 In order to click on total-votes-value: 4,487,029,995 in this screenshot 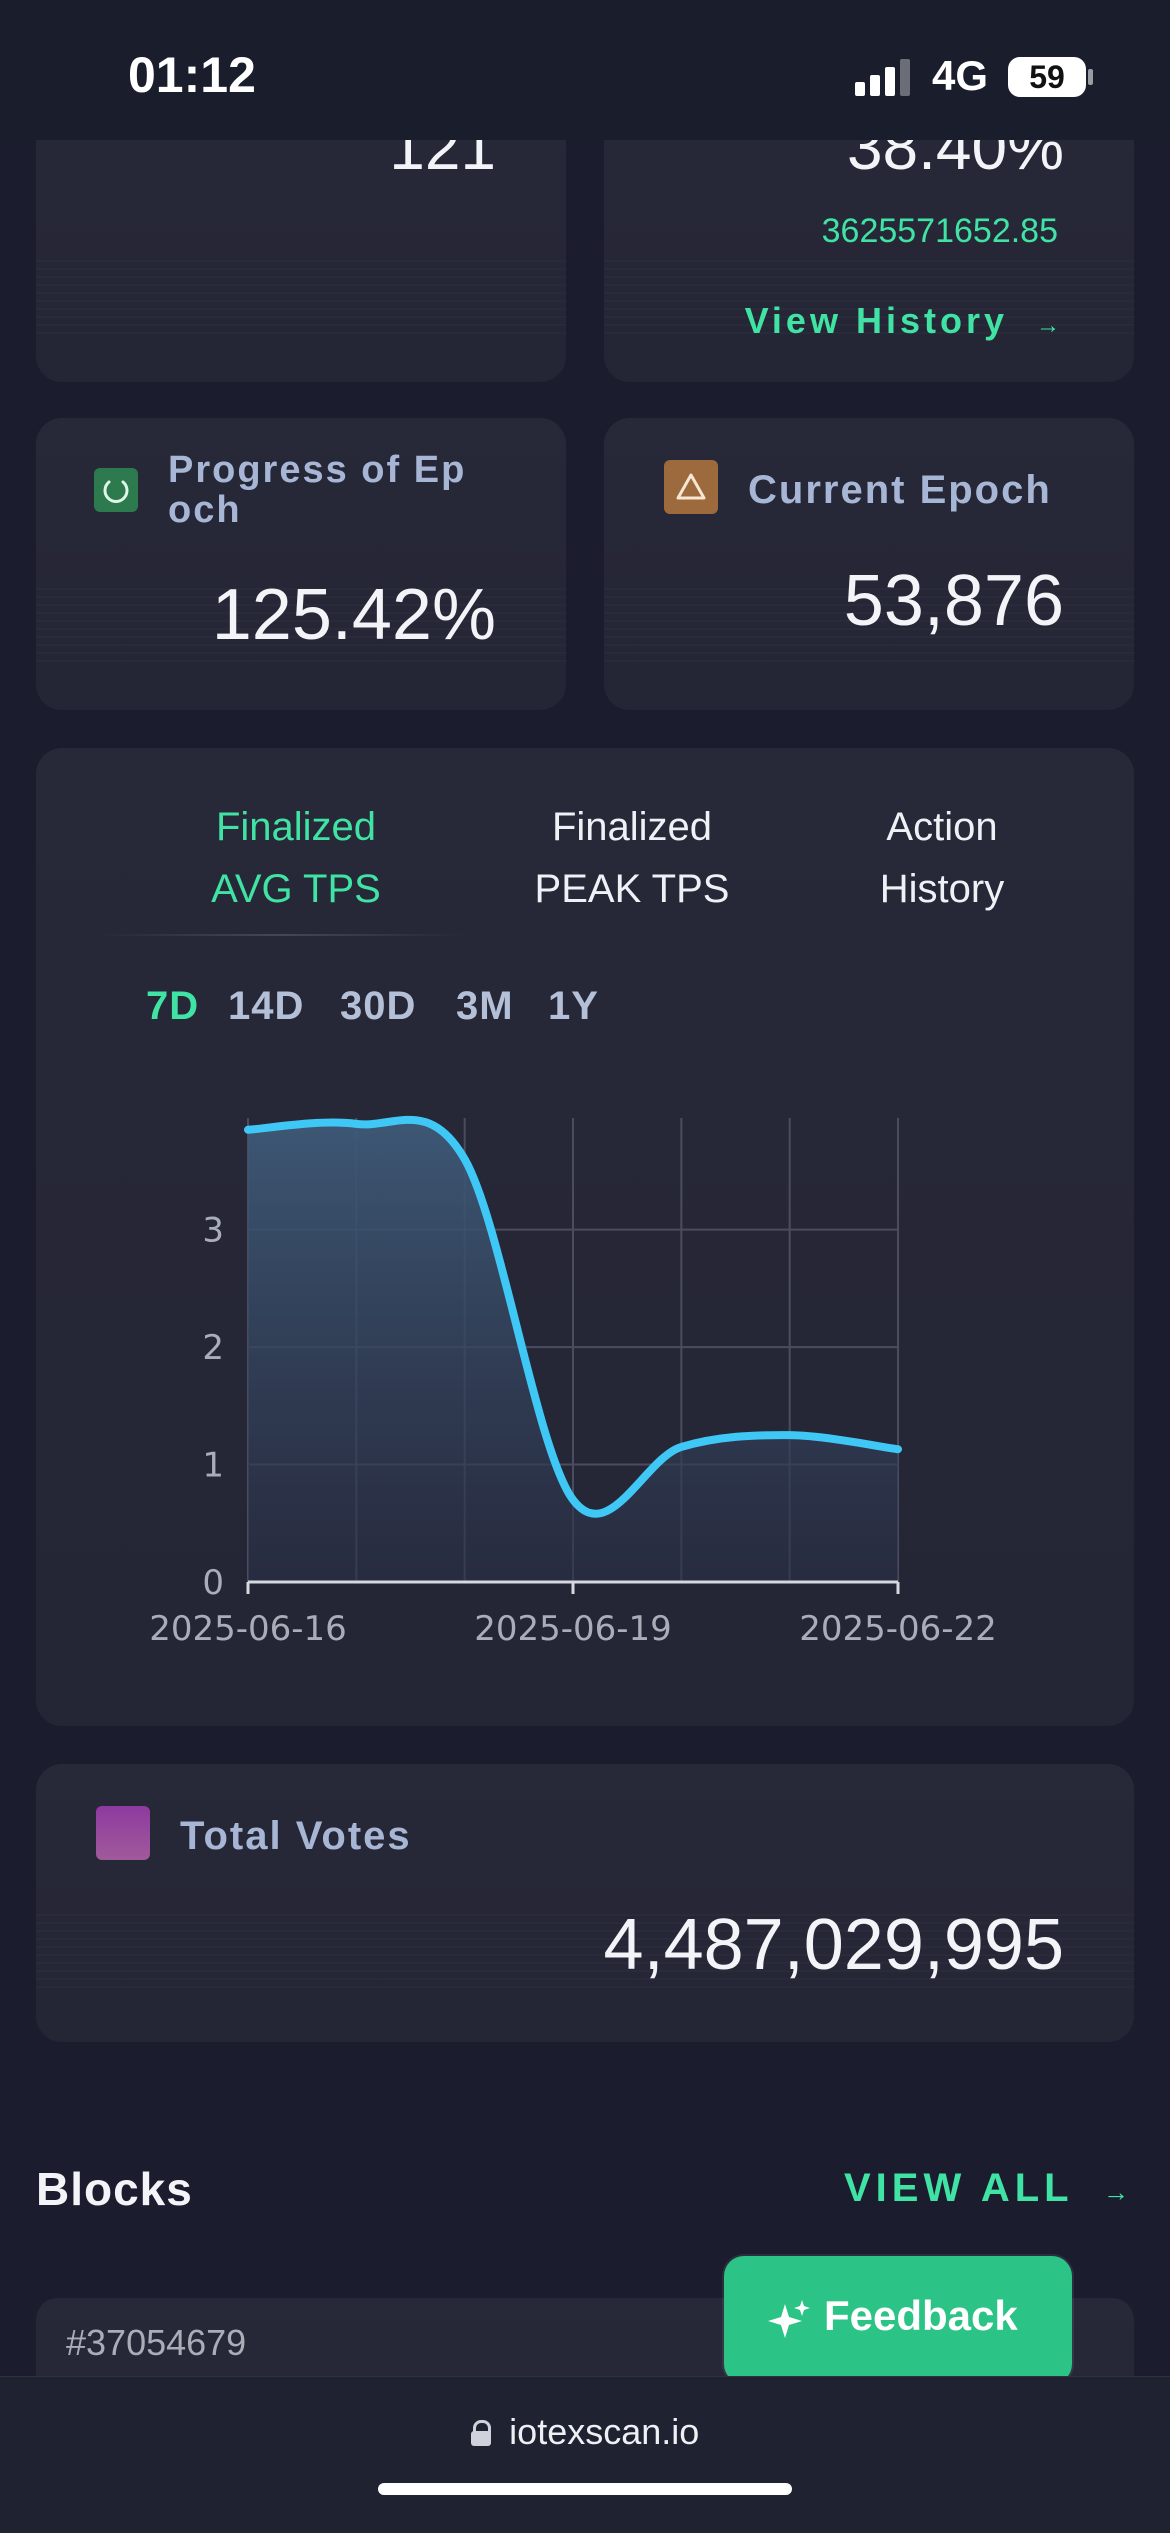, I will do `click(833, 1945)`.